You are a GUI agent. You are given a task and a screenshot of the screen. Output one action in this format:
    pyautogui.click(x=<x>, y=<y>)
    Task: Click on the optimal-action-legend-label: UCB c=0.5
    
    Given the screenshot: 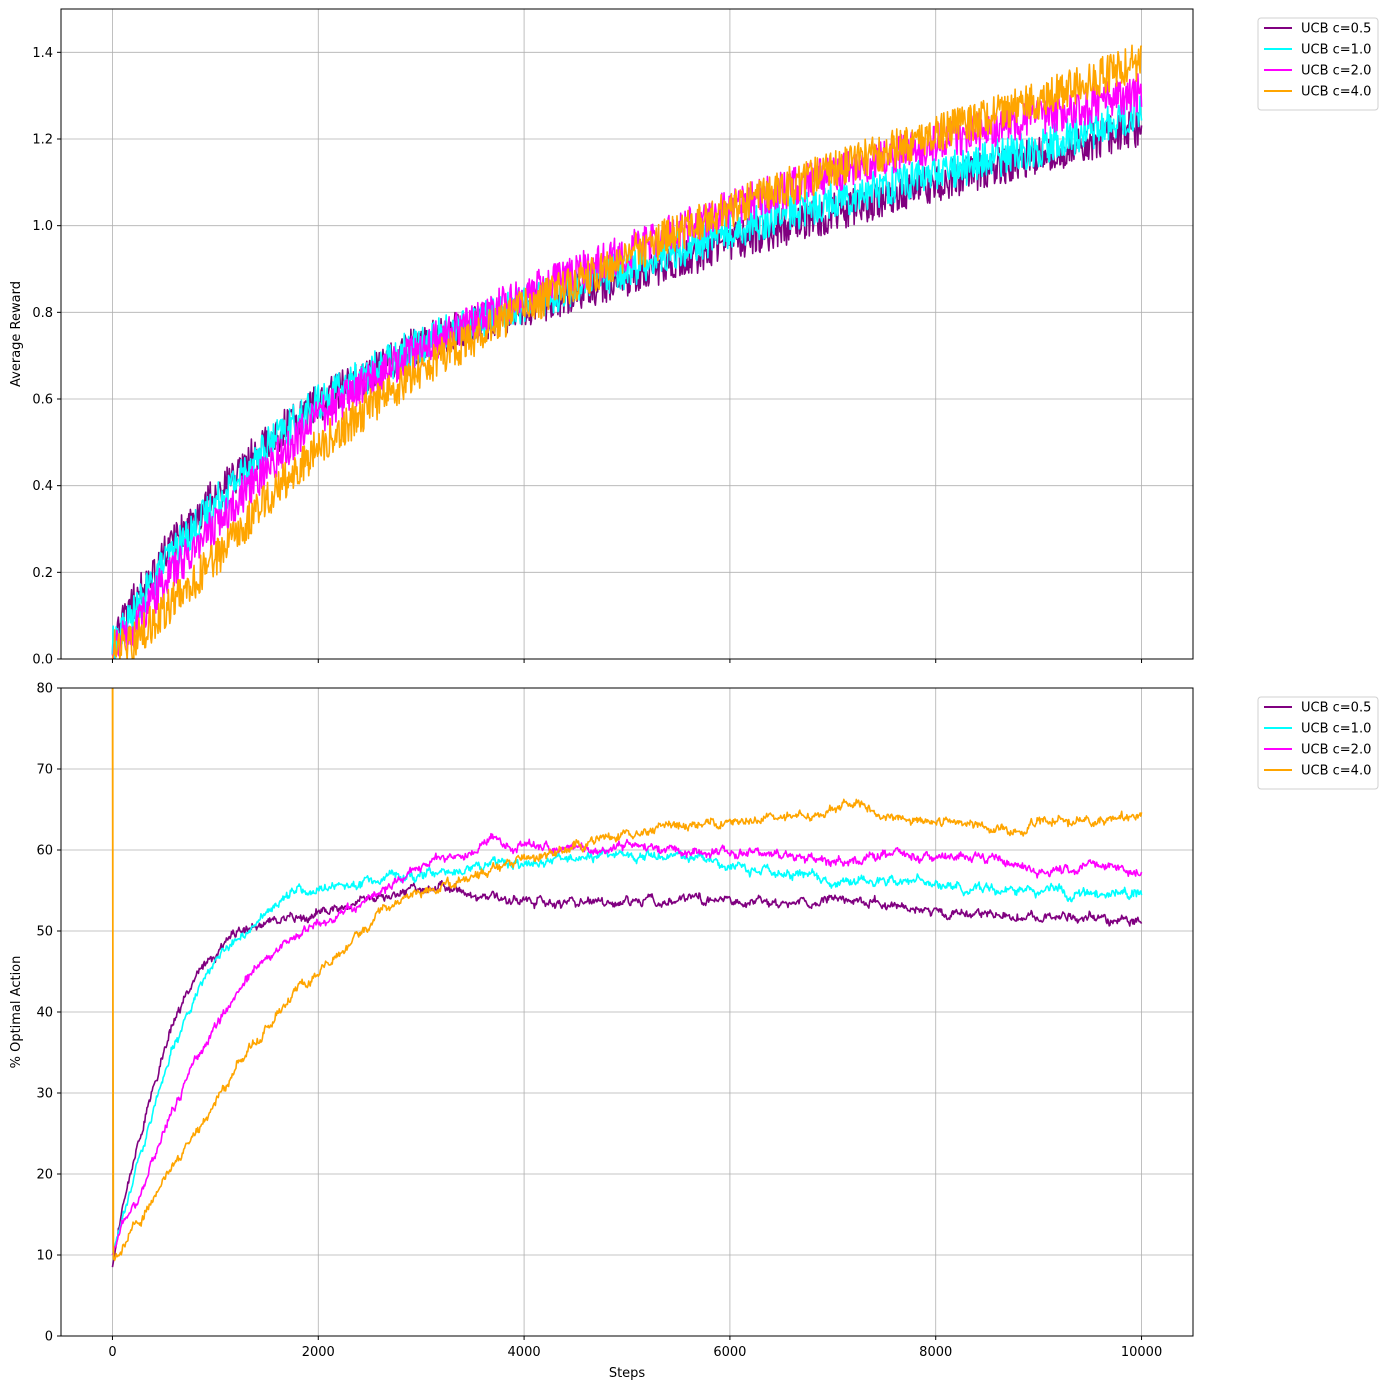 What is the action you would take?
    pyautogui.click(x=1336, y=708)
    